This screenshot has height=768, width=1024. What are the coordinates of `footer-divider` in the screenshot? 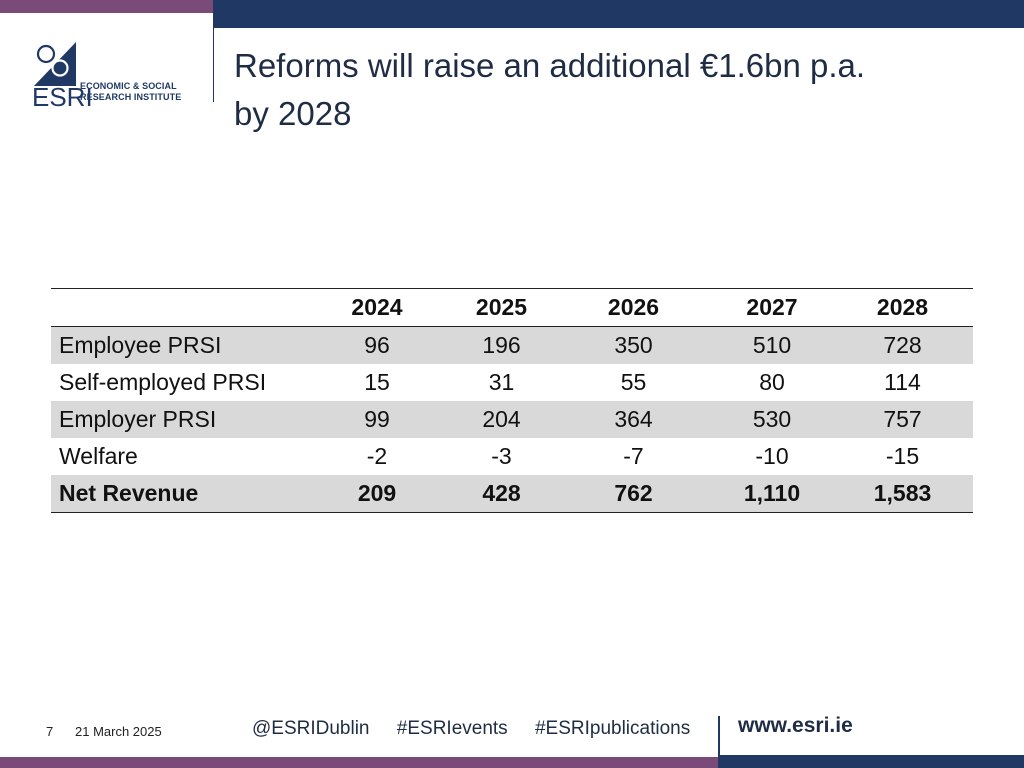 It's located at (719, 736).